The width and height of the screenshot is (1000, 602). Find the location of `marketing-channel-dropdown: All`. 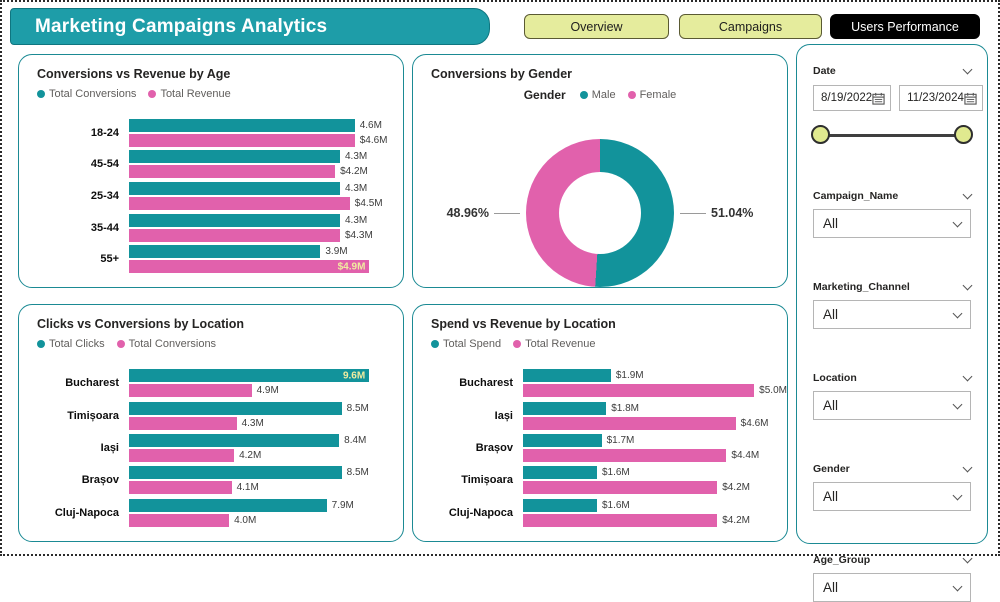

marketing-channel-dropdown: All is located at coordinates (892, 314).